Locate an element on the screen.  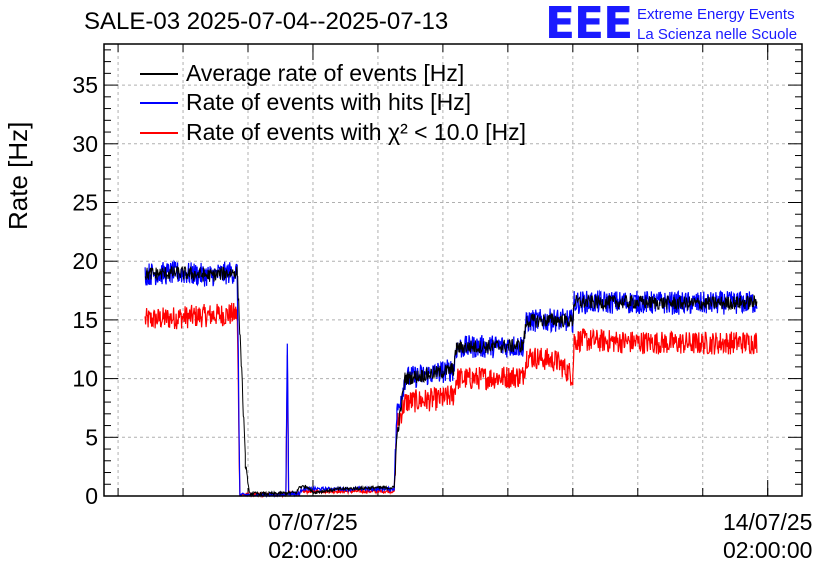
y-tick-label: 15 is located at coordinates (85, 320).